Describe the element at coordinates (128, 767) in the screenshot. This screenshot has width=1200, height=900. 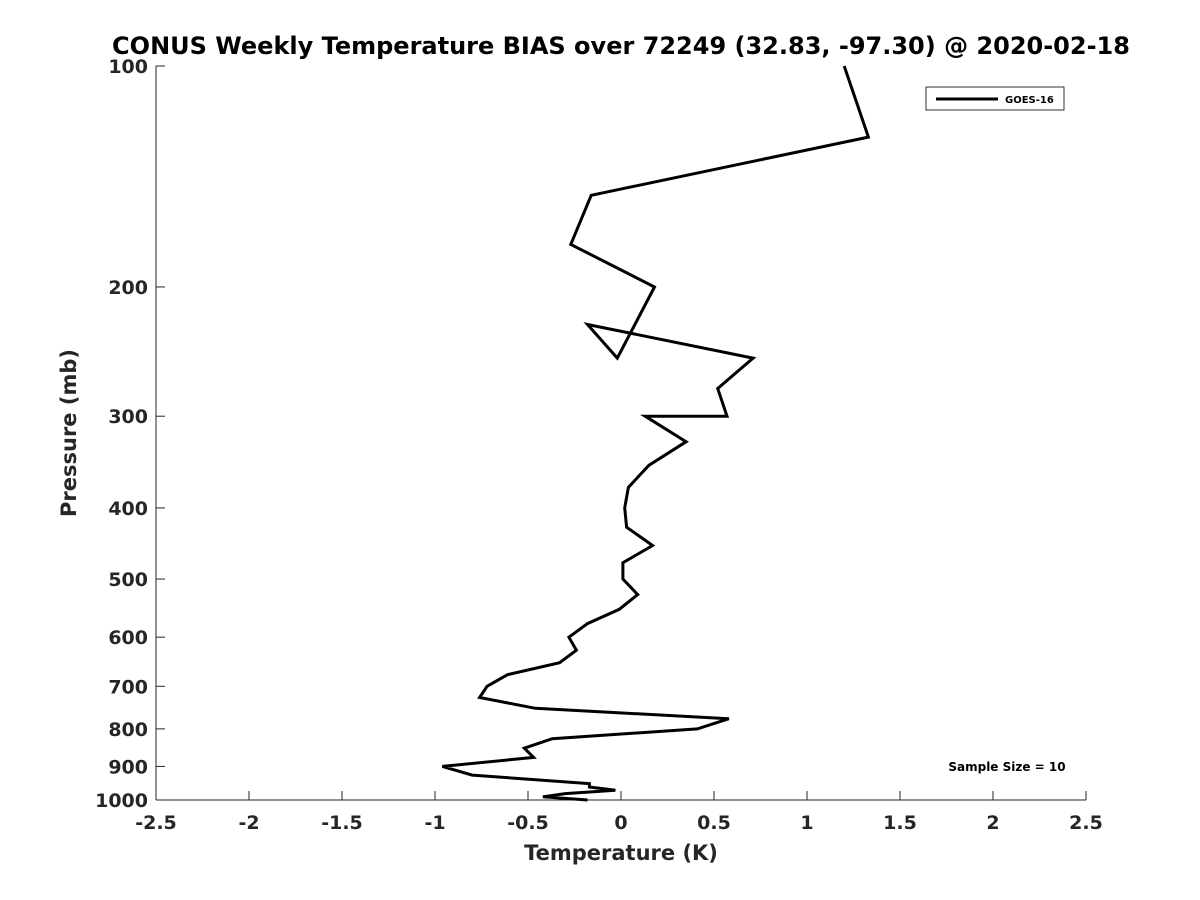
I see `y-tick-label: 900` at that location.